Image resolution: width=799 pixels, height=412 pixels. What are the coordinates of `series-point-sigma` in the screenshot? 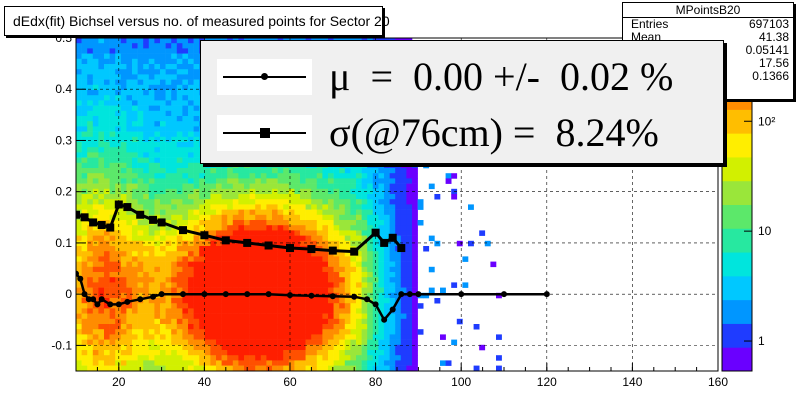 It's located at (161, 222).